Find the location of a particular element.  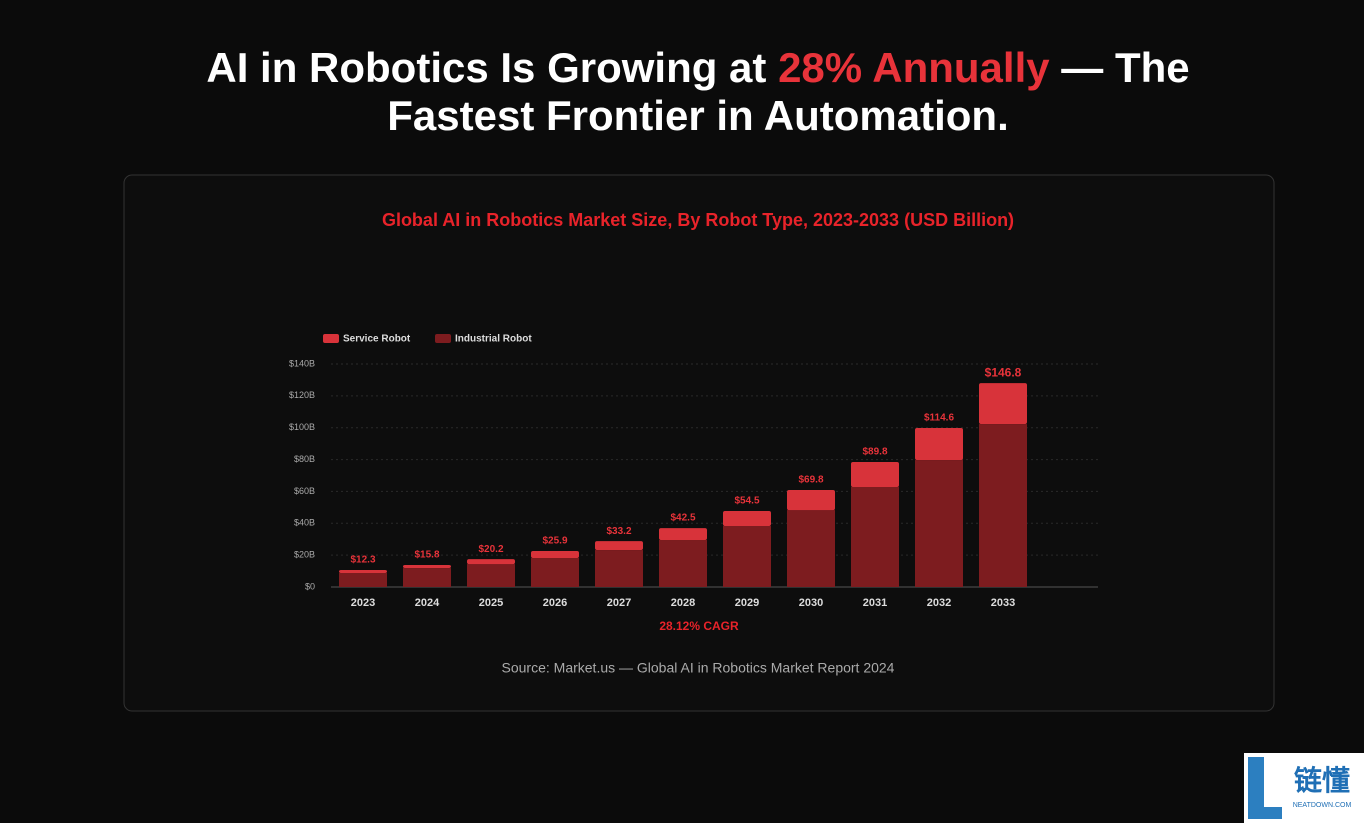

y-tick-label: $20B is located at coordinates (304, 555).